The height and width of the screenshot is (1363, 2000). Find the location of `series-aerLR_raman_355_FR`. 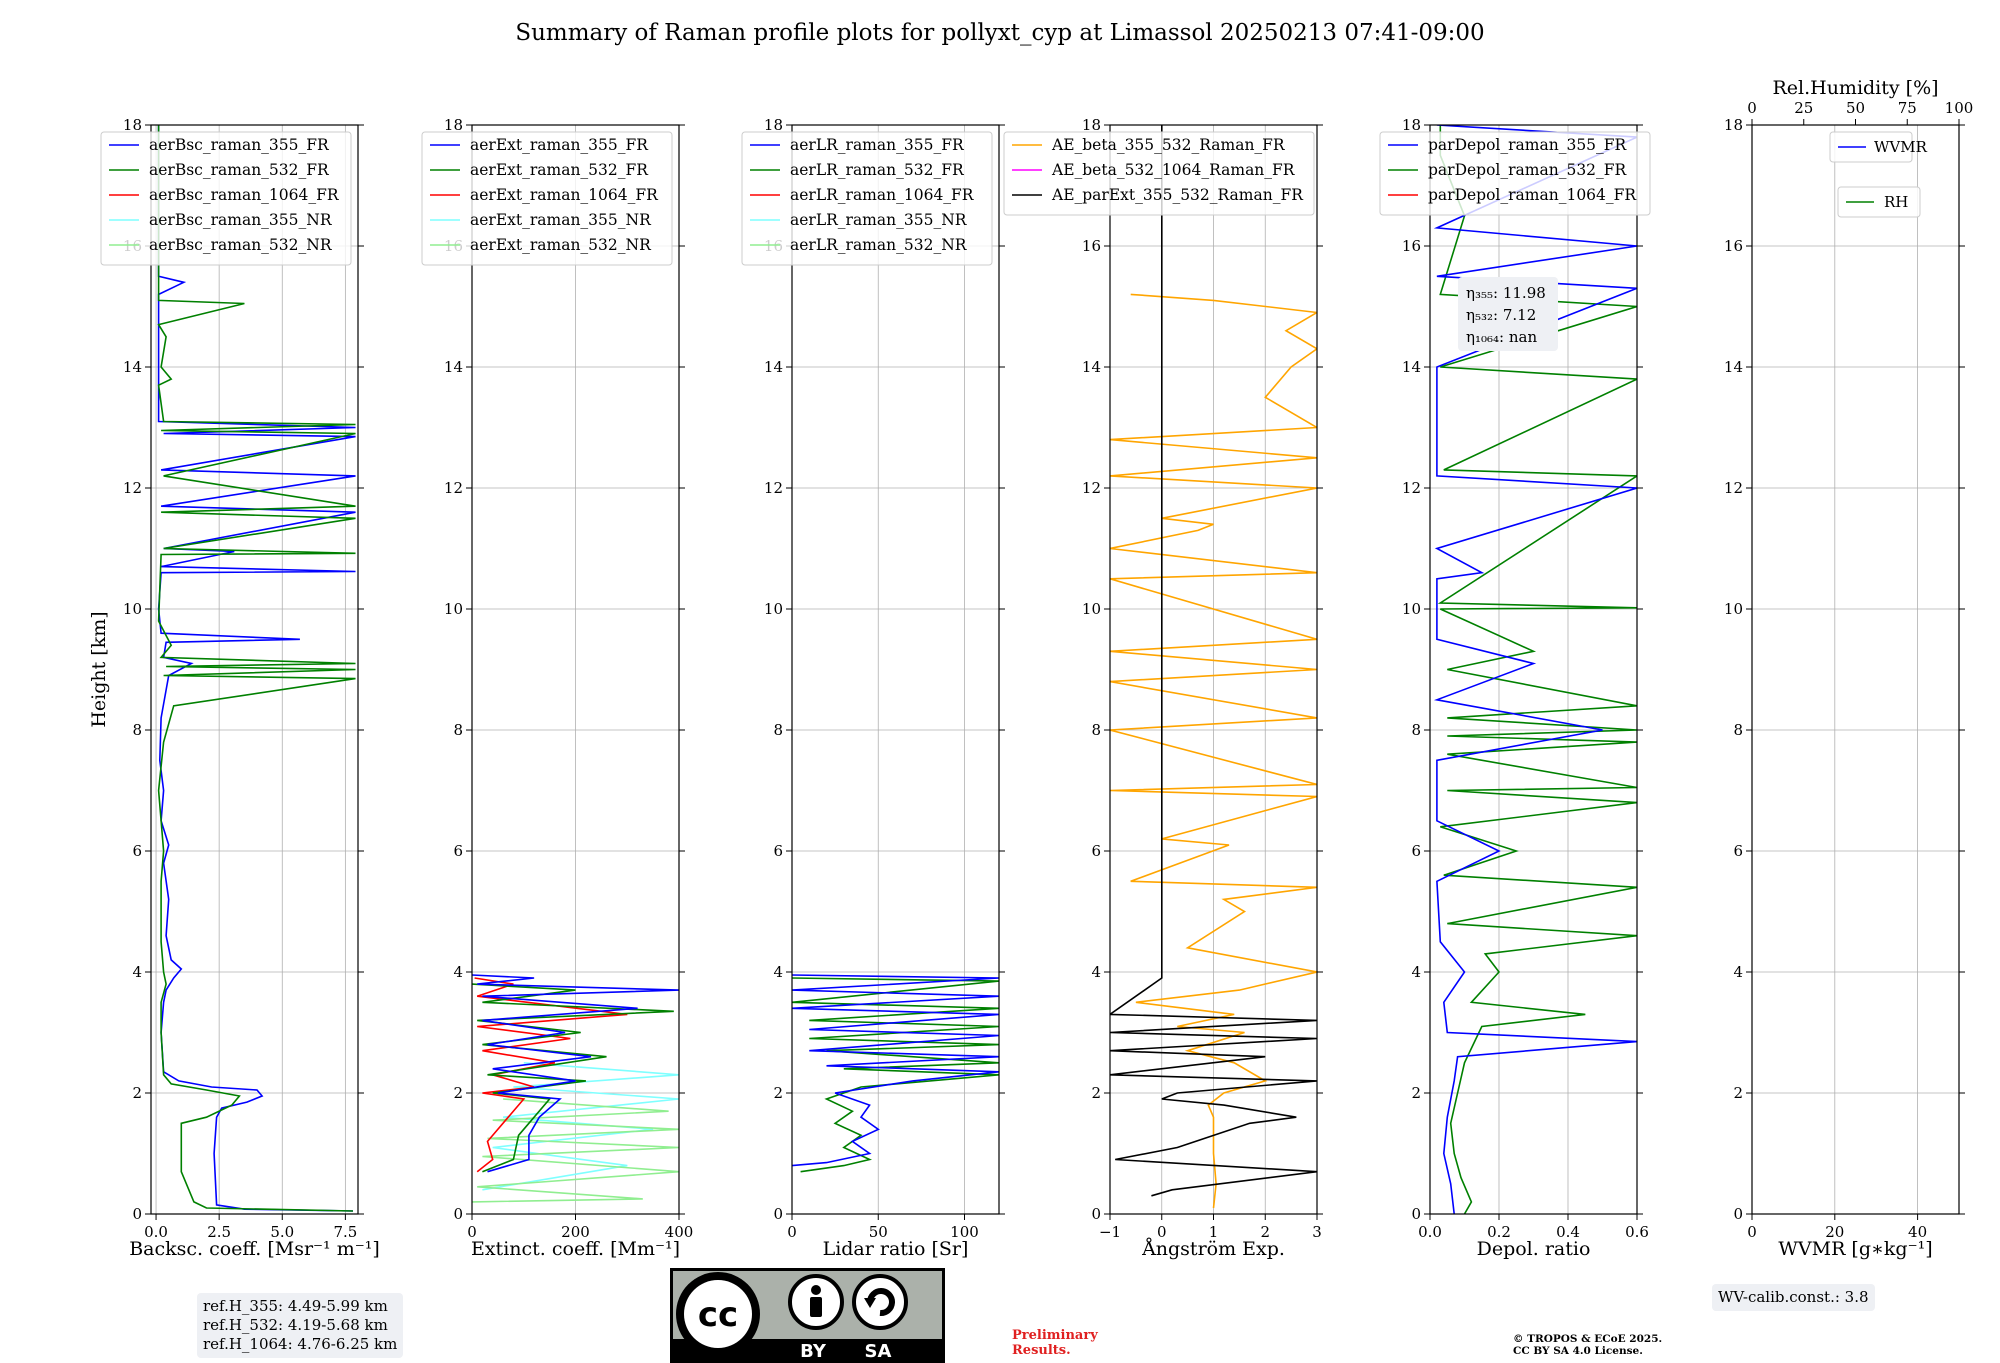

series-aerLR_raman_355_FR is located at coordinates (895, 1070).